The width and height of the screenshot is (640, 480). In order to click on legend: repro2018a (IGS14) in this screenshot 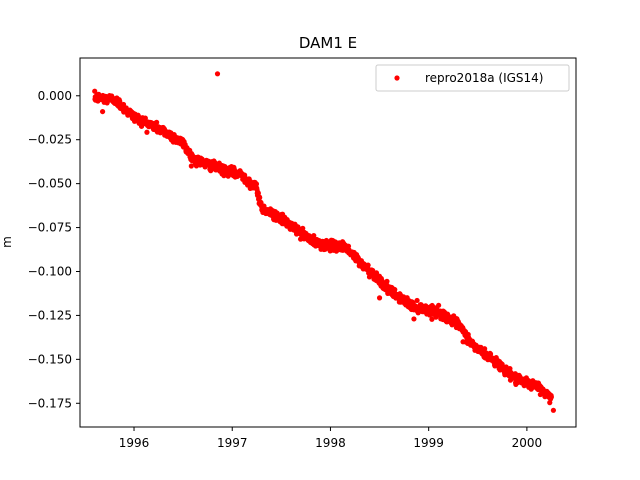, I will do `click(472, 78)`.